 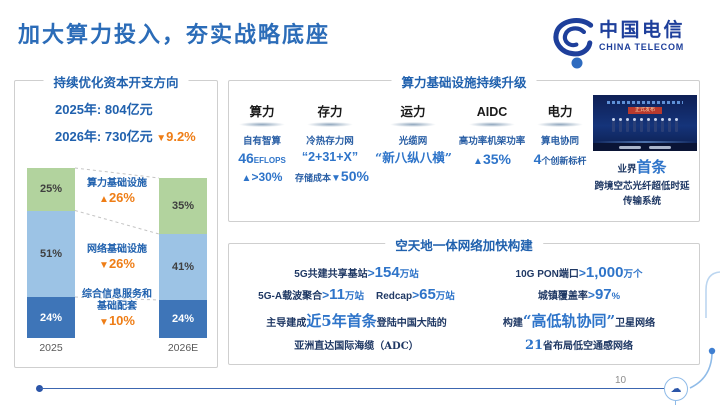 What do you see at coordinates (712, 351) in the screenshot?
I see `curve-end-dot` at bounding box center [712, 351].